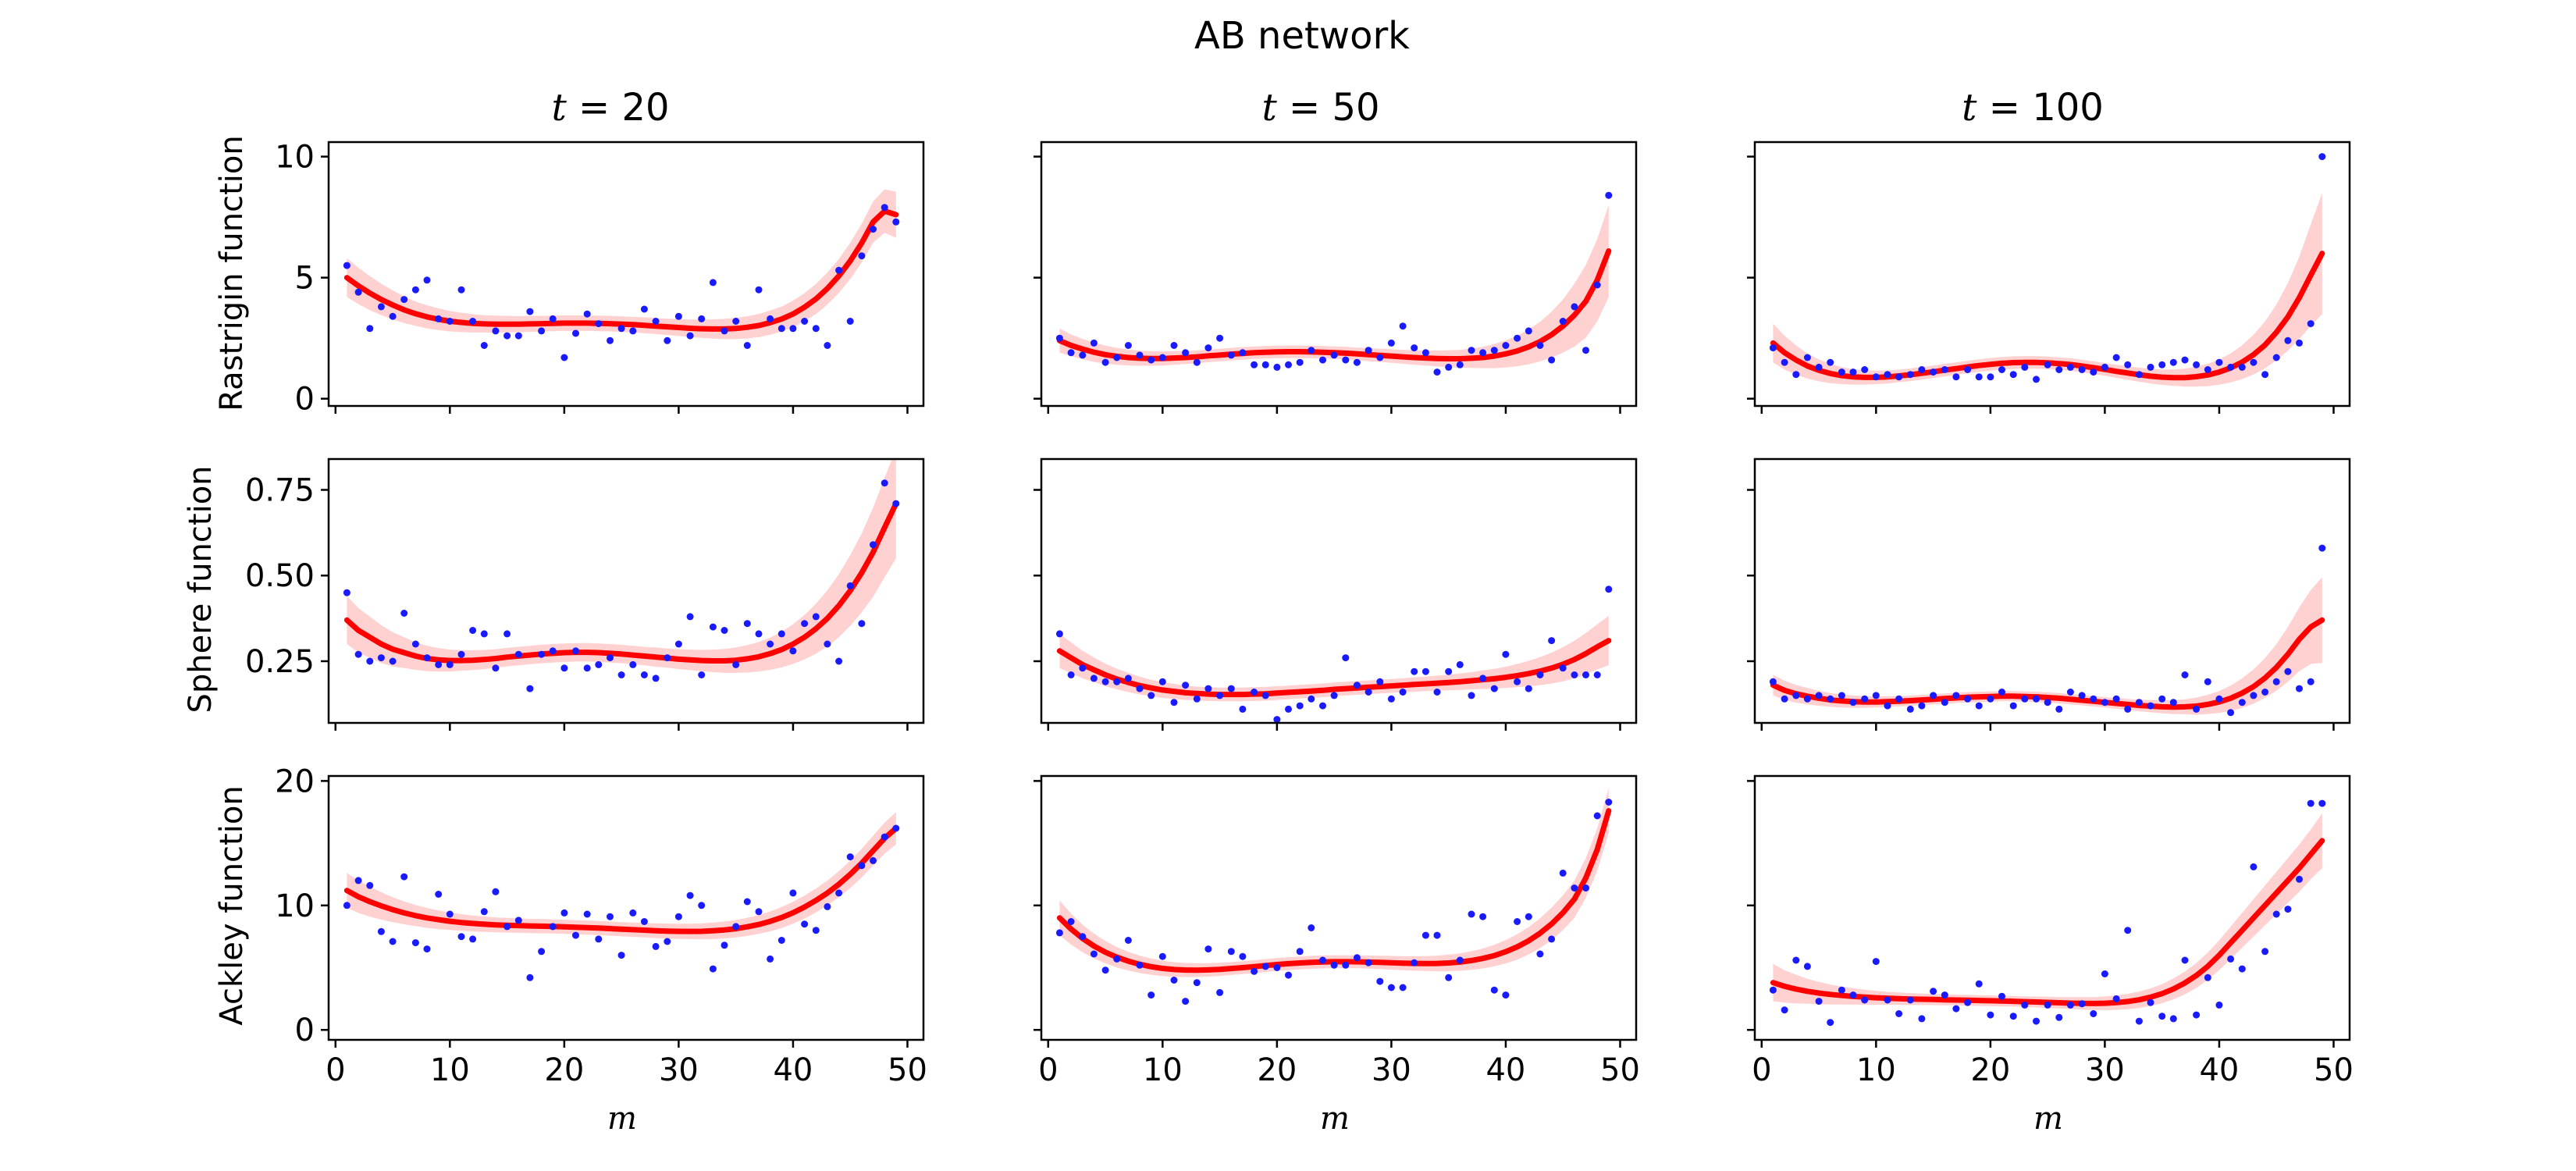 The height and width of the screenshot is (1171, 2576). Describe the element at coordinates (2047, 290) in the screenshot. I see `confidence-band` at that location.